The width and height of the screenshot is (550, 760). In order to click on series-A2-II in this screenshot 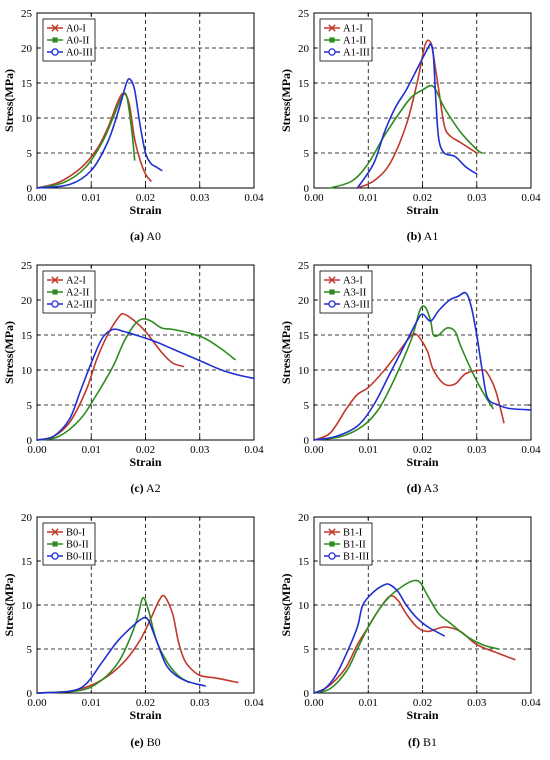, I will do `click(136, 379)`.